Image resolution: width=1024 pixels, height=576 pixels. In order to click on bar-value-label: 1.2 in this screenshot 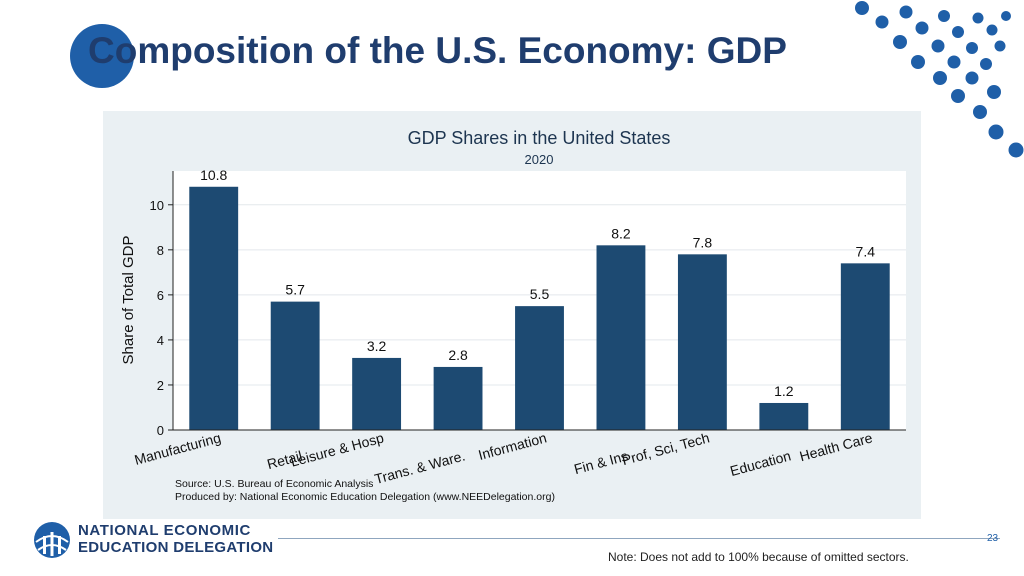, I will do `click(784, 391)`.